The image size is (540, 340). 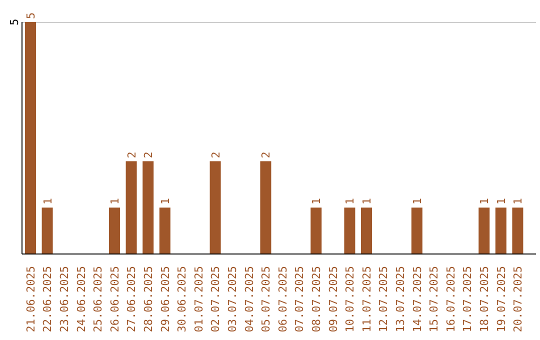 I want to click on x-tick-label: 29.06.2025, so click(x=165, y=299).